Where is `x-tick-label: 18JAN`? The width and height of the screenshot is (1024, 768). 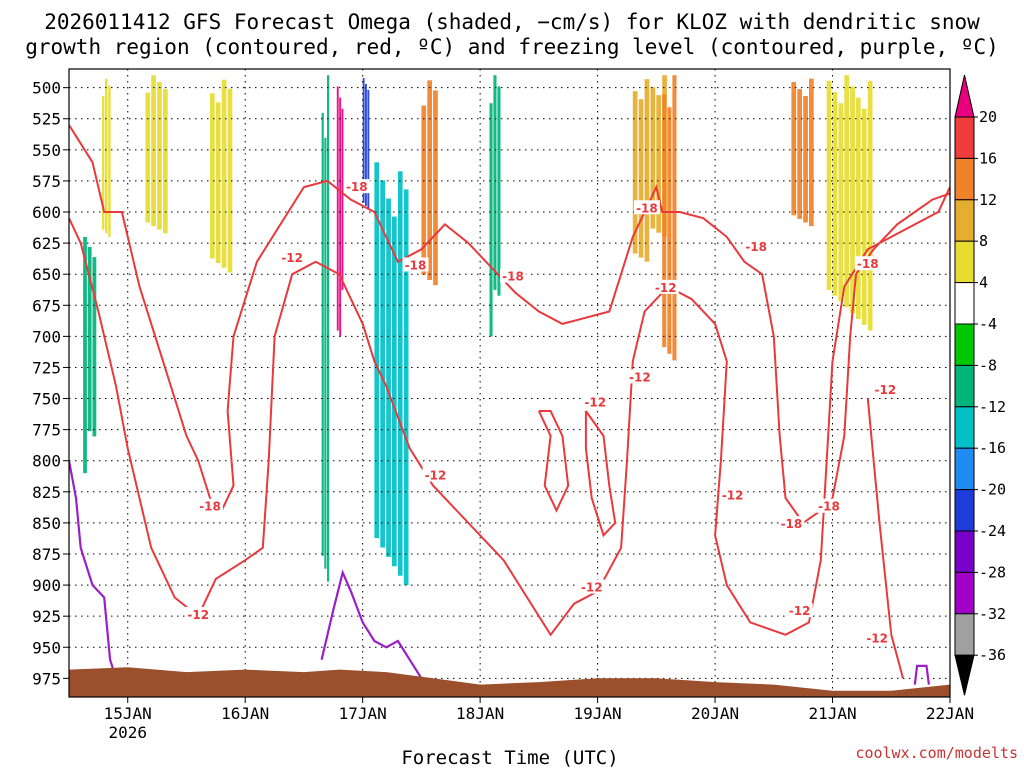
x-tick-label: 18JAN is located at coordinates (480, 713).